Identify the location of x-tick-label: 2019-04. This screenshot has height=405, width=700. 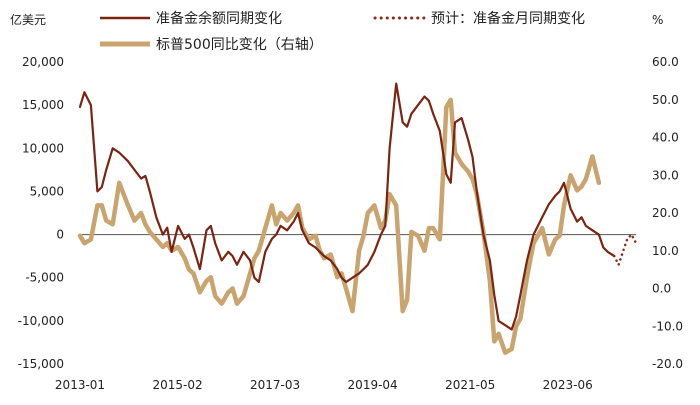
(373, 385).